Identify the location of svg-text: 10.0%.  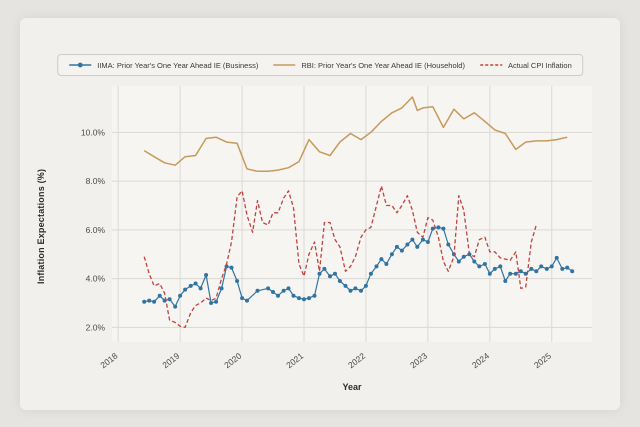
(93, 132).